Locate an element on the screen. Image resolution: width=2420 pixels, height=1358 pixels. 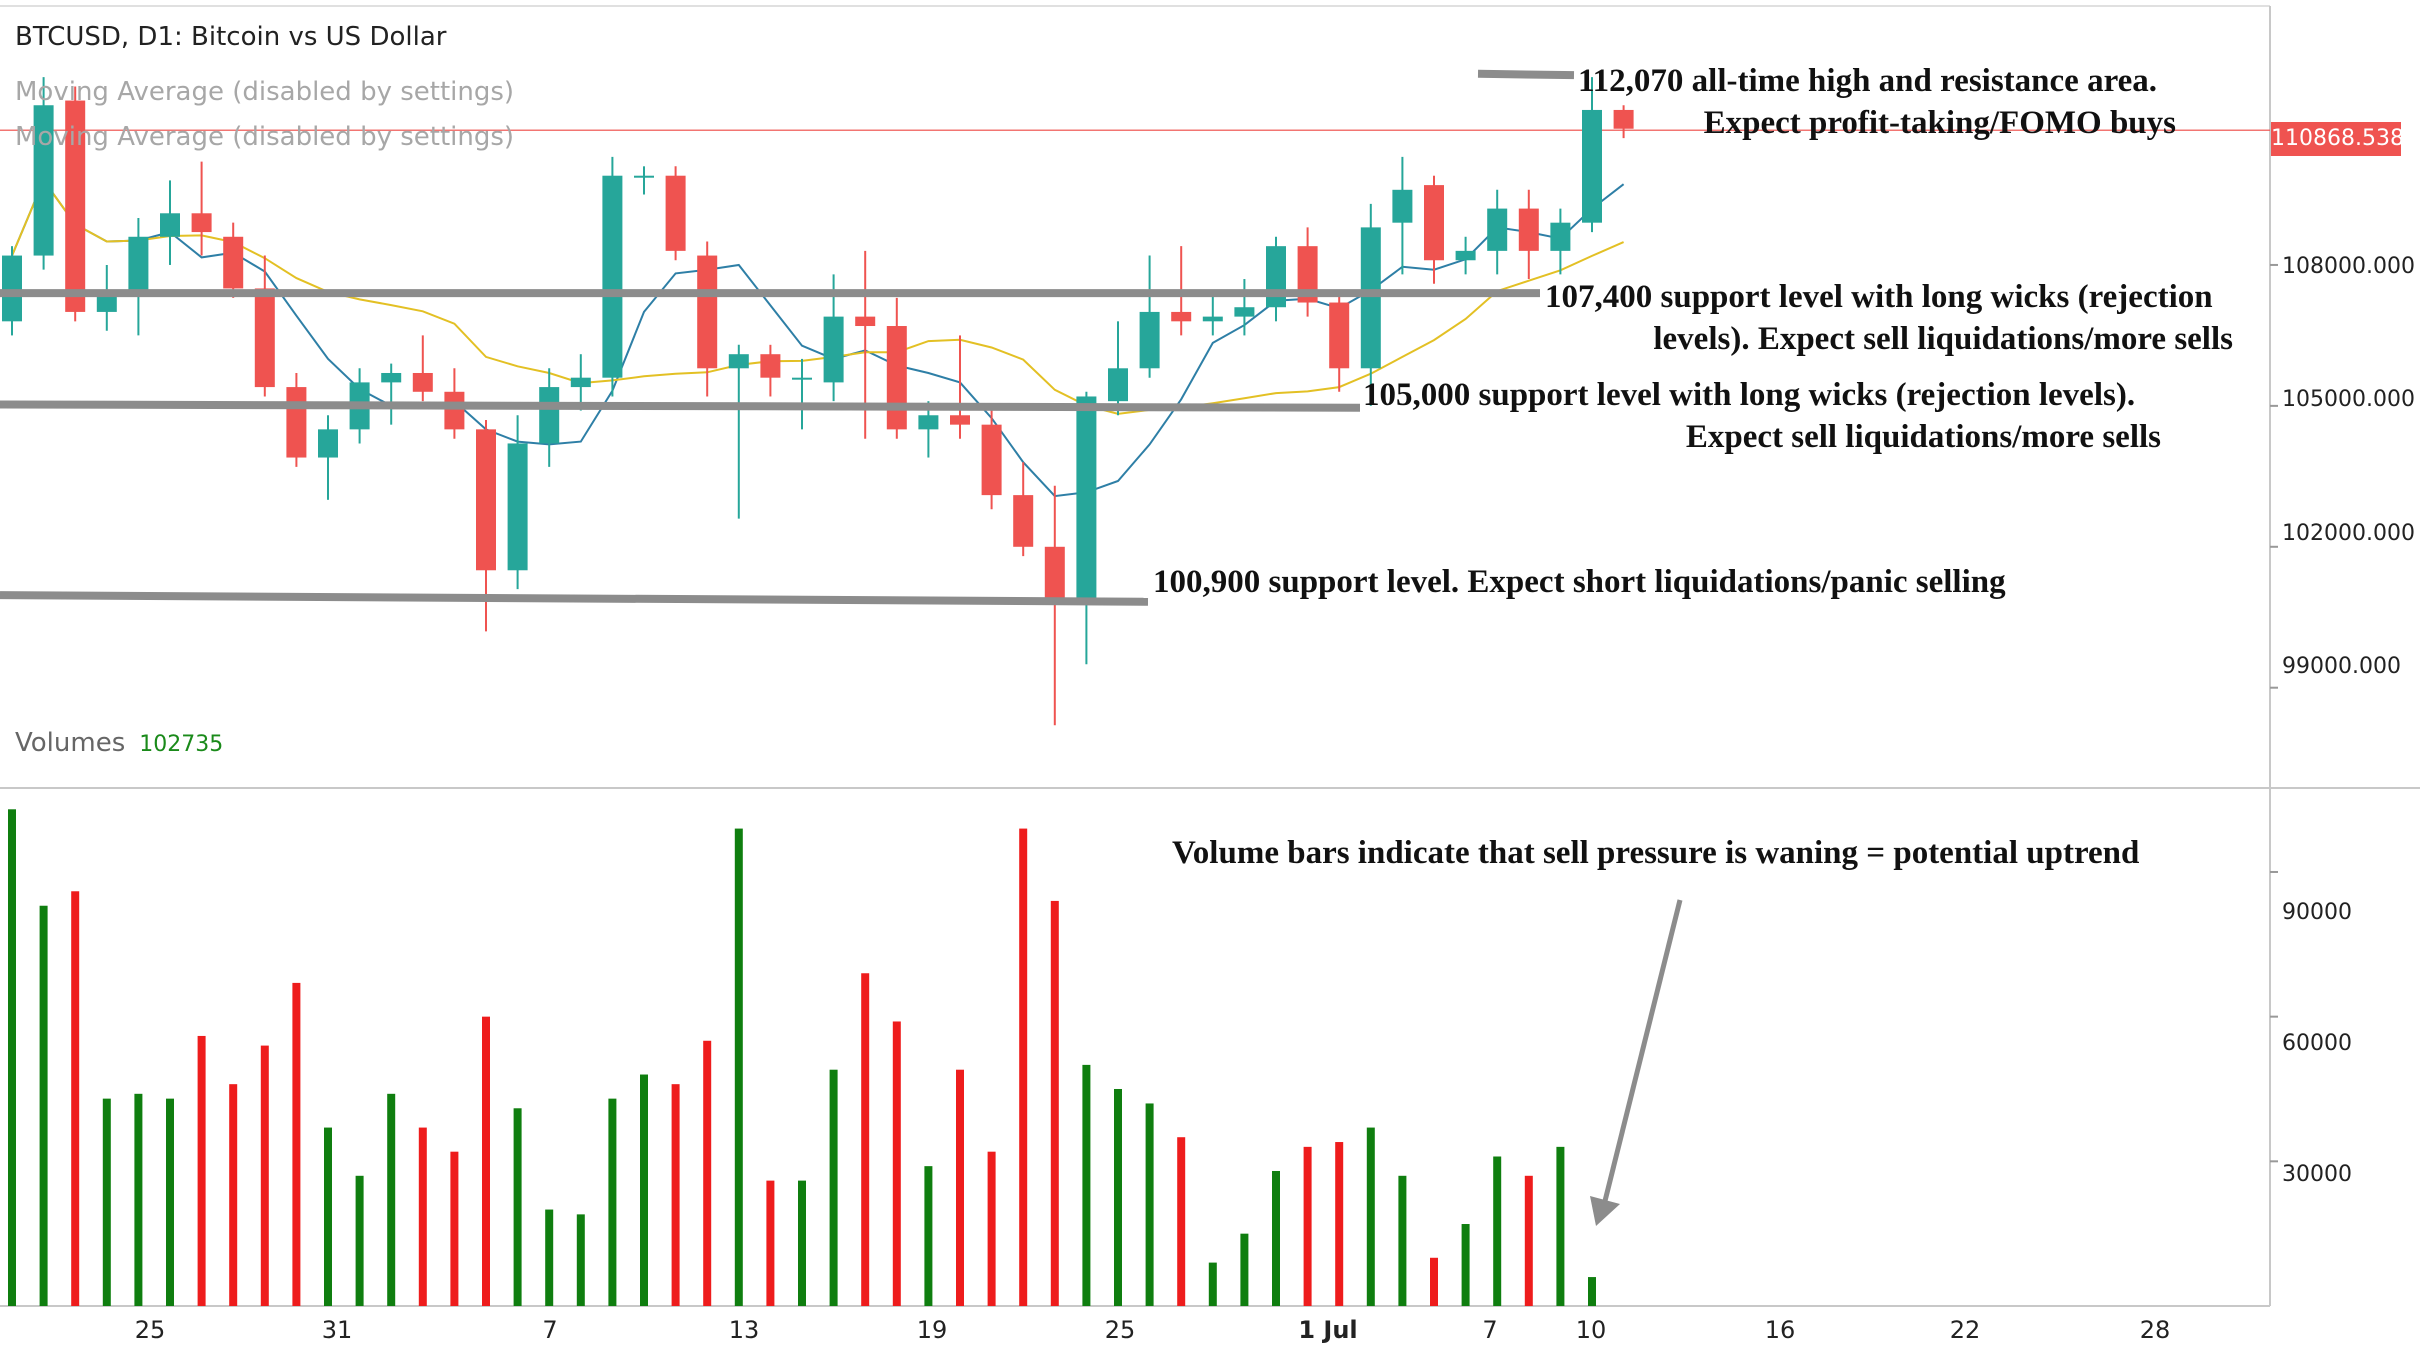
price-axis-label: 105000.000 is located at coordinates (2348, 399).